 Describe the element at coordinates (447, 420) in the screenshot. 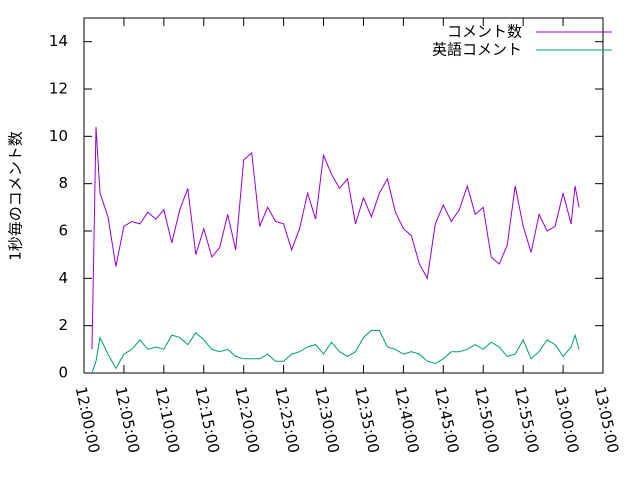

I see `x-tick-label: 12:45:00` at that location.